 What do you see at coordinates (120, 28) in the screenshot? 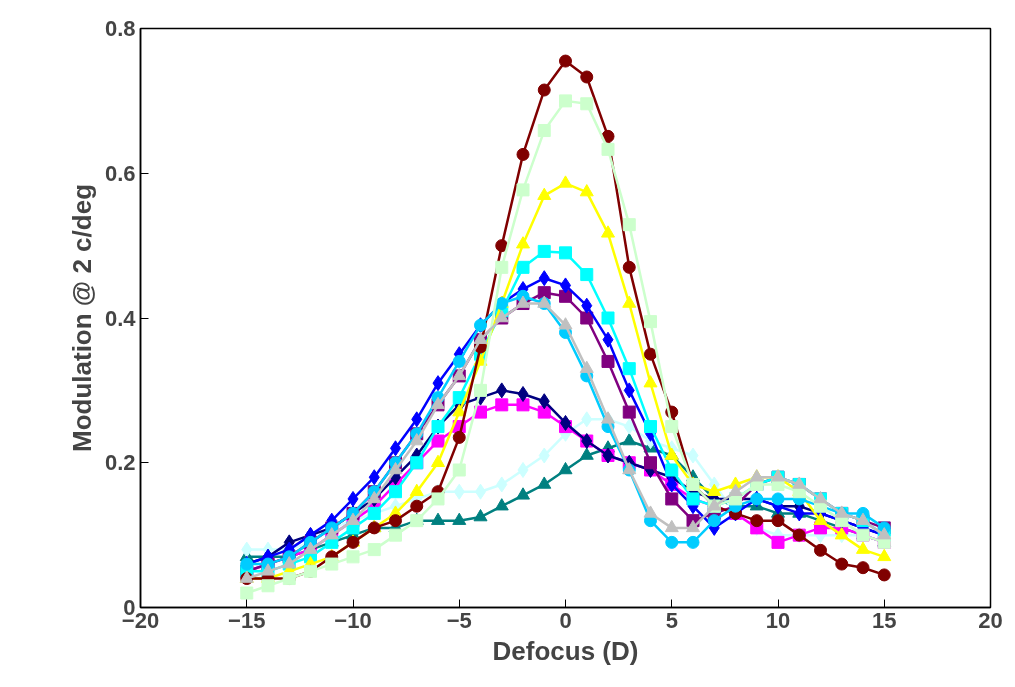
I see `y-tick-label: 0.8` at bounding box center [120, 28].